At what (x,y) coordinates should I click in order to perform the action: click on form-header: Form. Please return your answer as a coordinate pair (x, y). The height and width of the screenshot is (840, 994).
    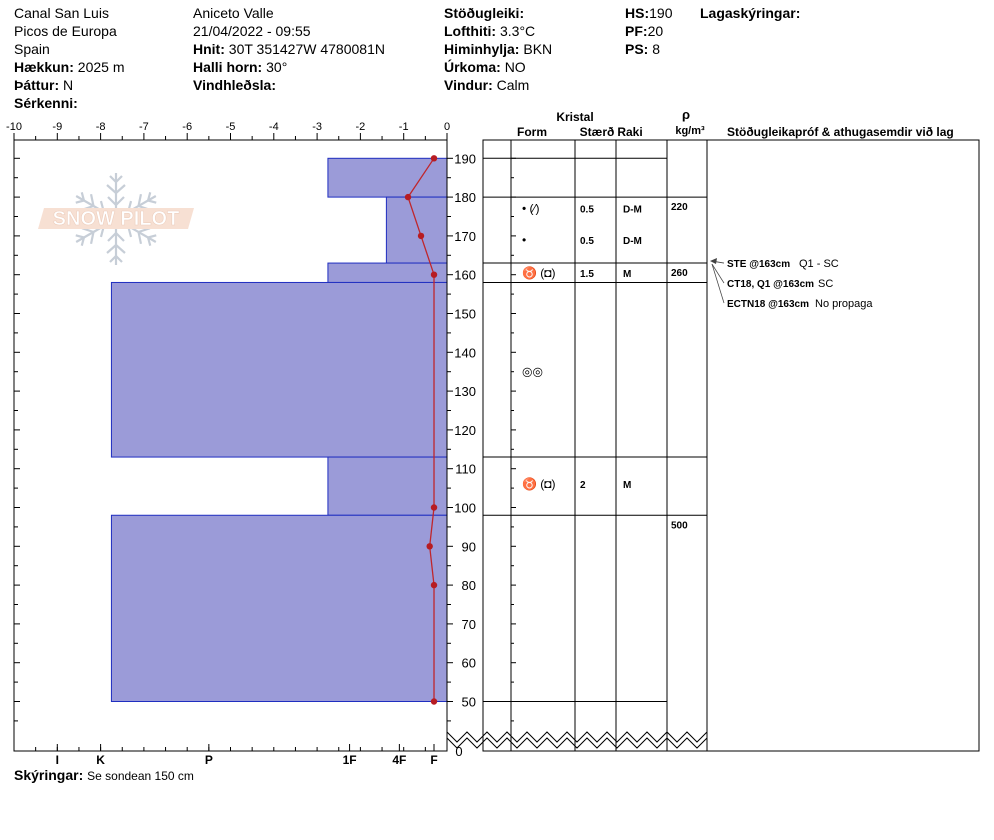
    Looking at the image, I should click on (532, 132).